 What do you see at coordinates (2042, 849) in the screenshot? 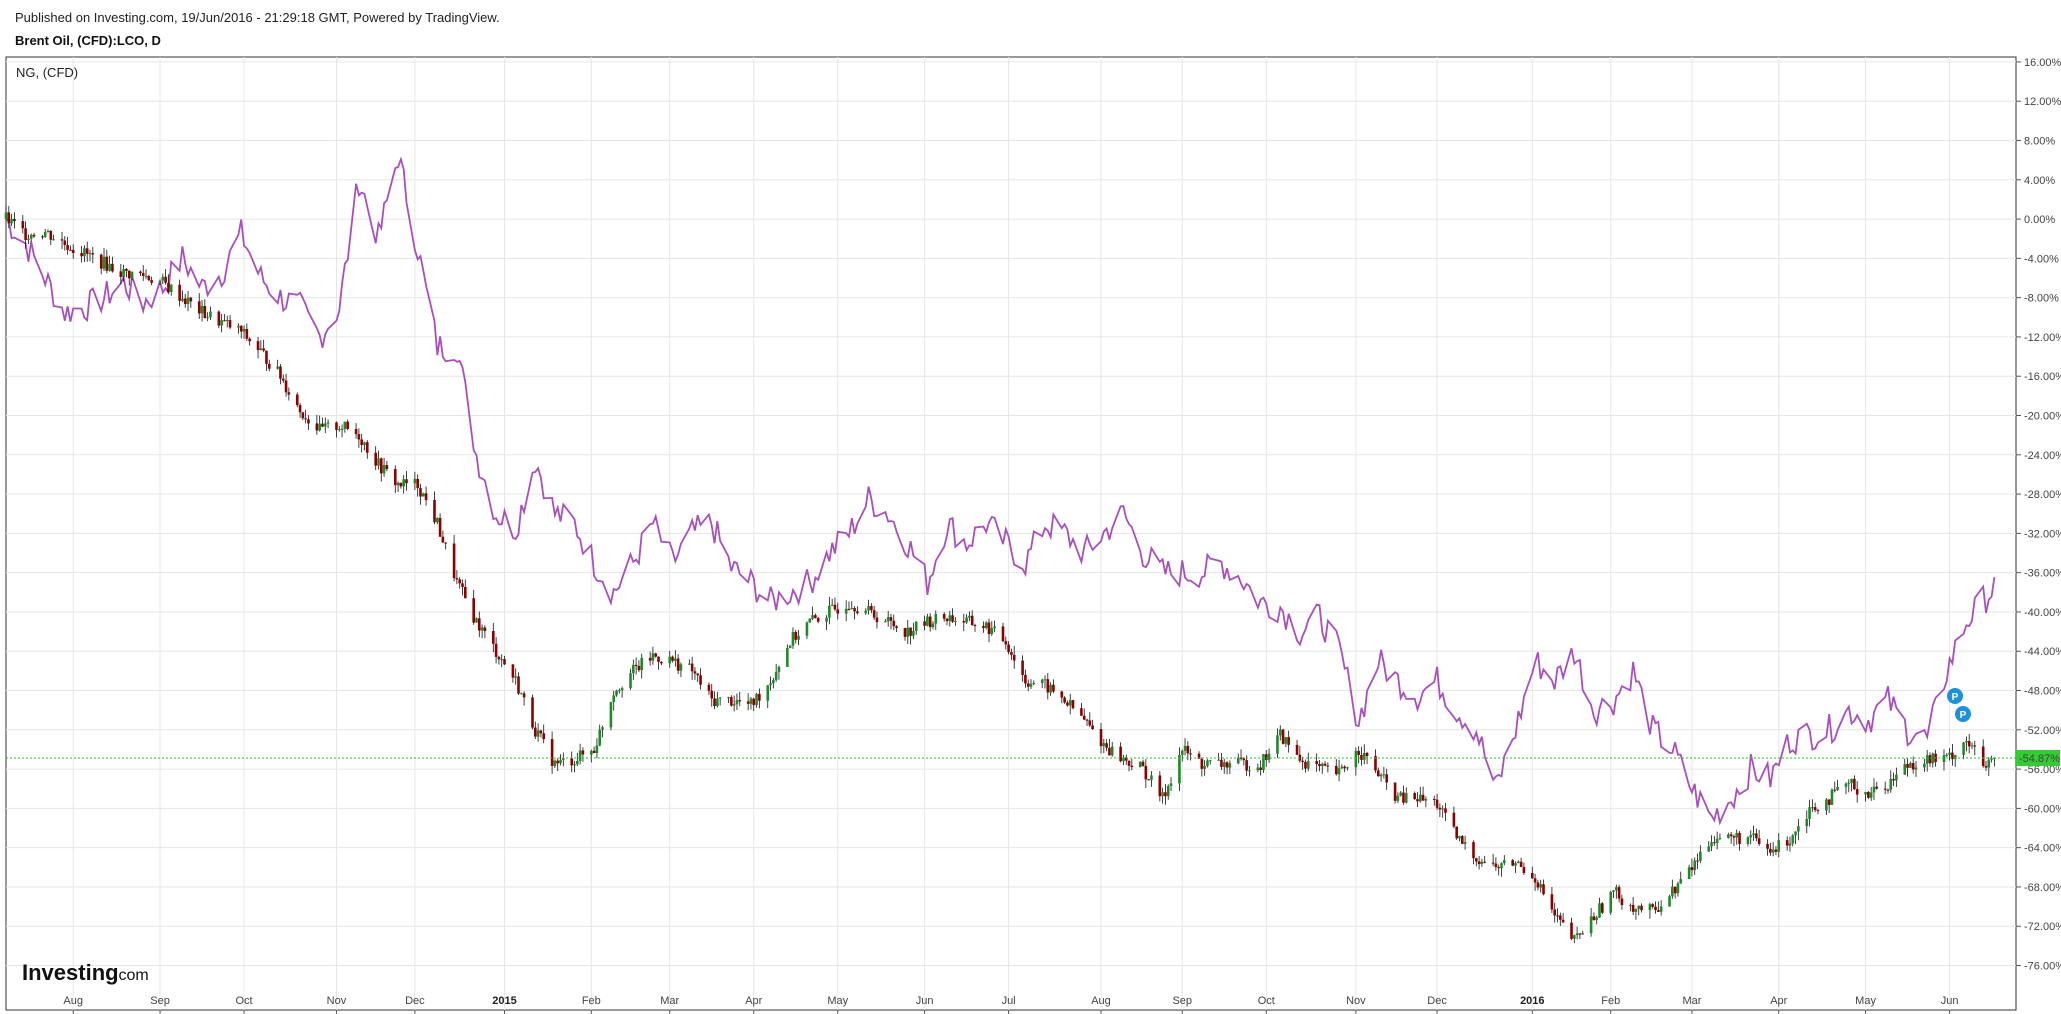
I see `y-tick-label: -64.00%` at bounding box center [2042, 849].